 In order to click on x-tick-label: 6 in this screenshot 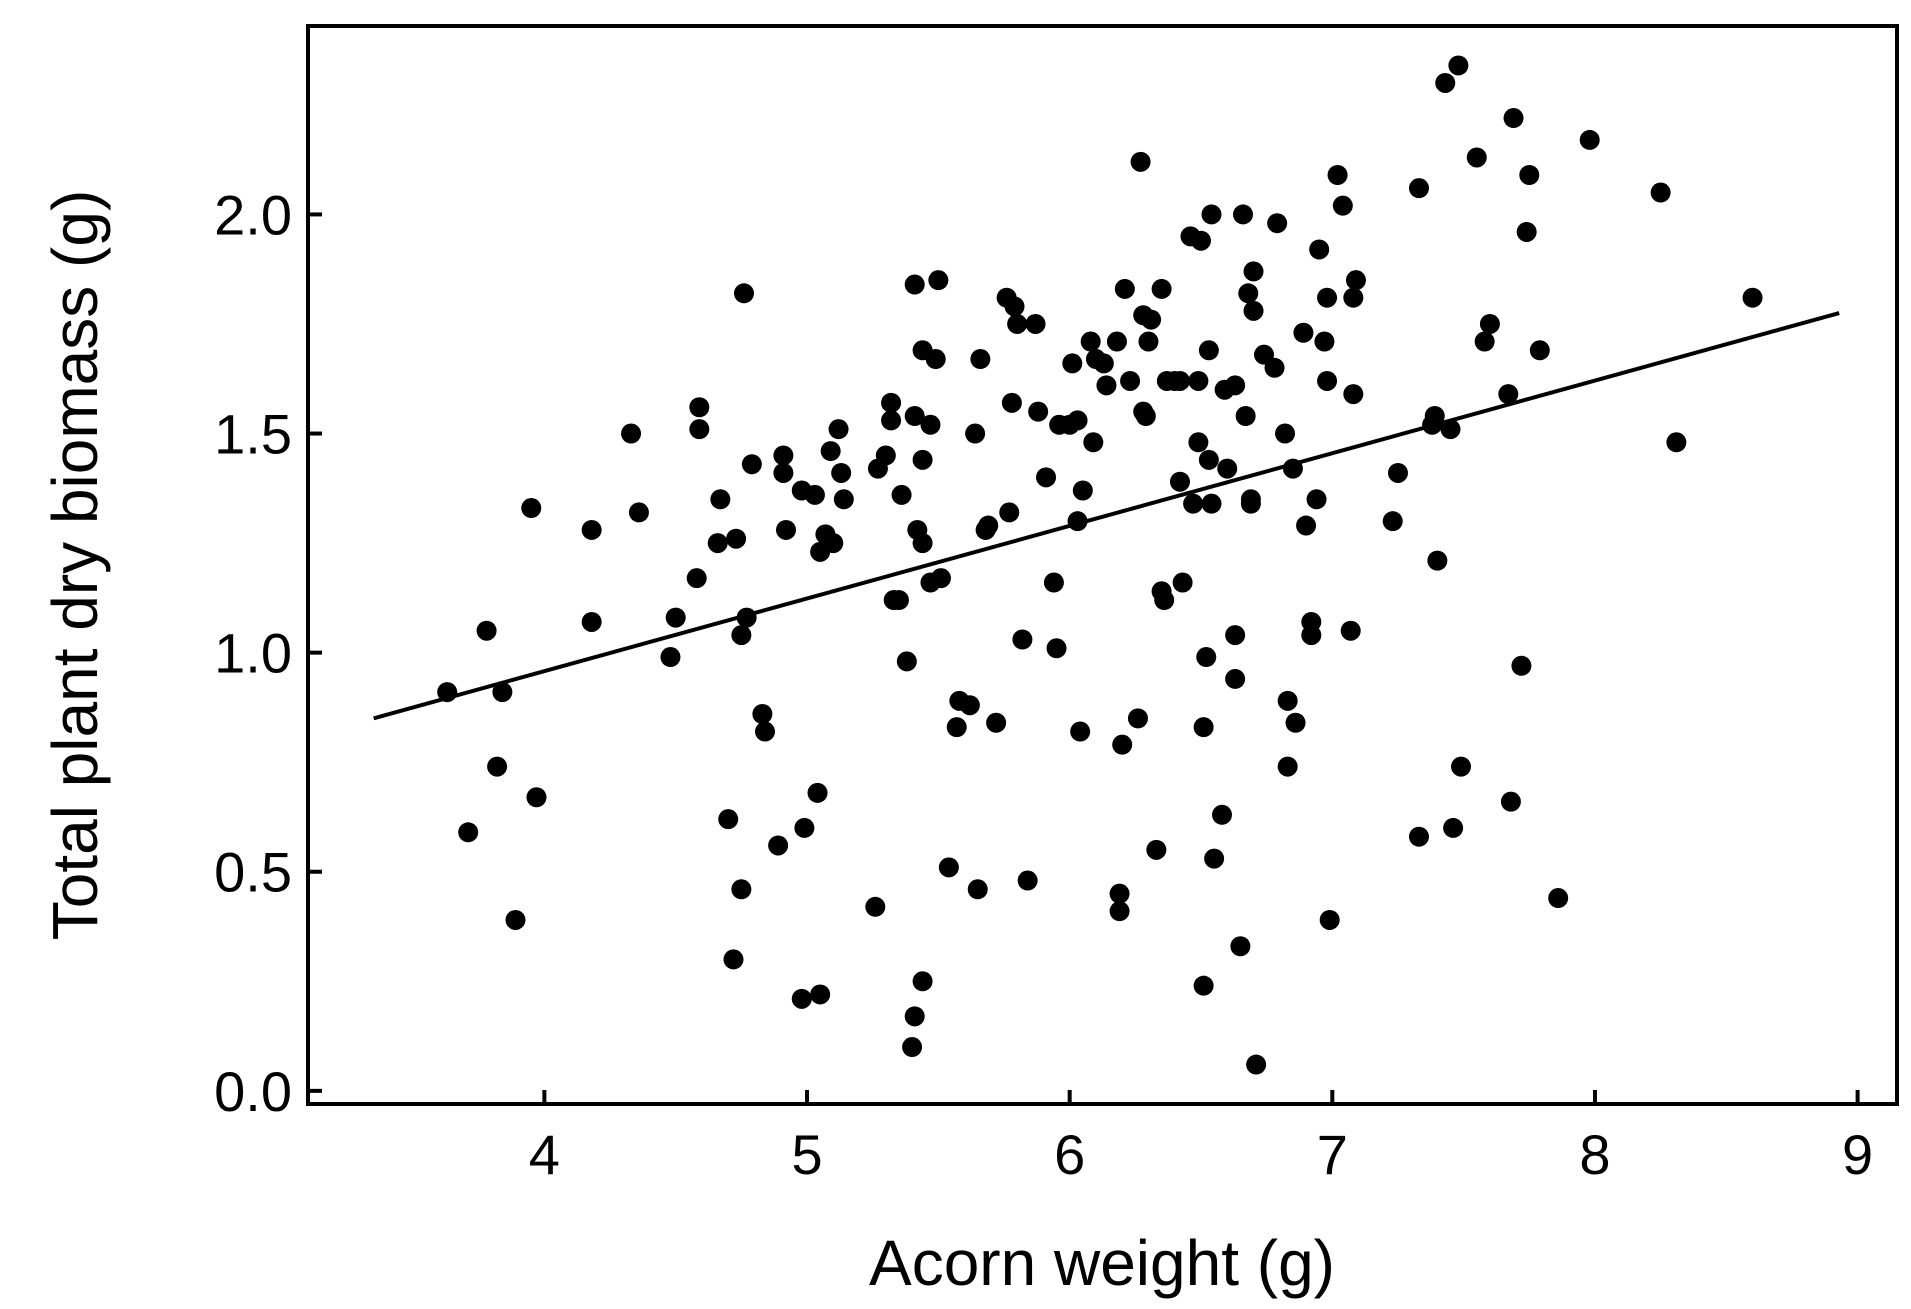, I will do `click(1069, 1154)`.